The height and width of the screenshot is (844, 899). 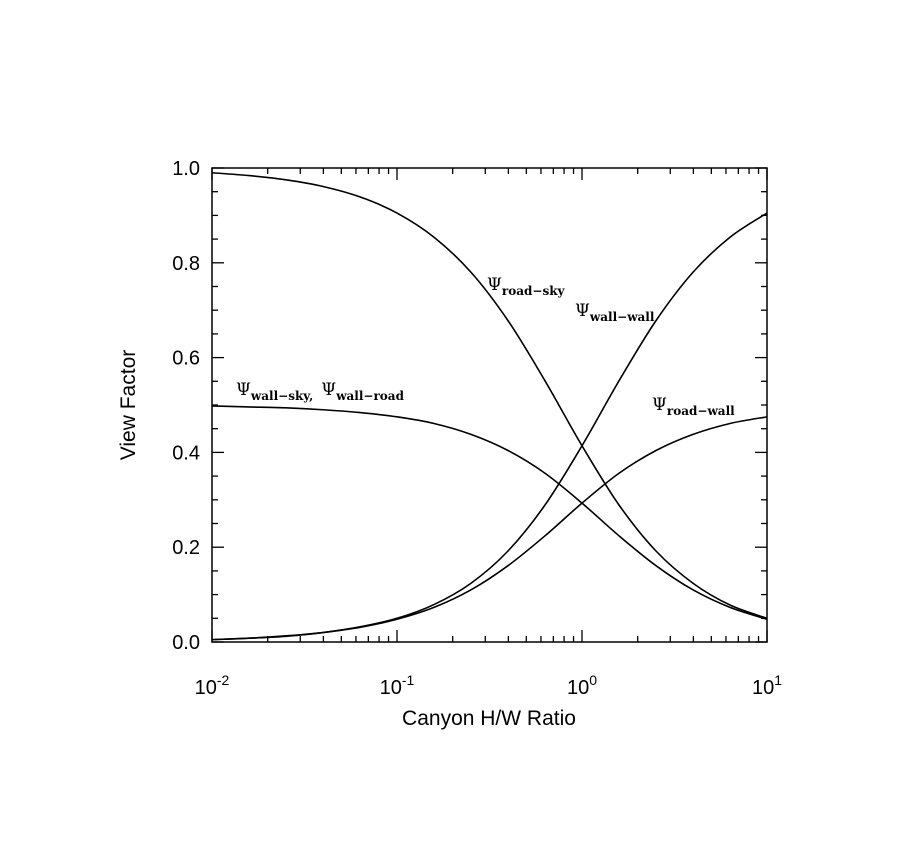 What do you see at coordinates (369, 396) in the screenshot?
I see `annotation-subscript: wall−road` at bounding box center [369, 396].